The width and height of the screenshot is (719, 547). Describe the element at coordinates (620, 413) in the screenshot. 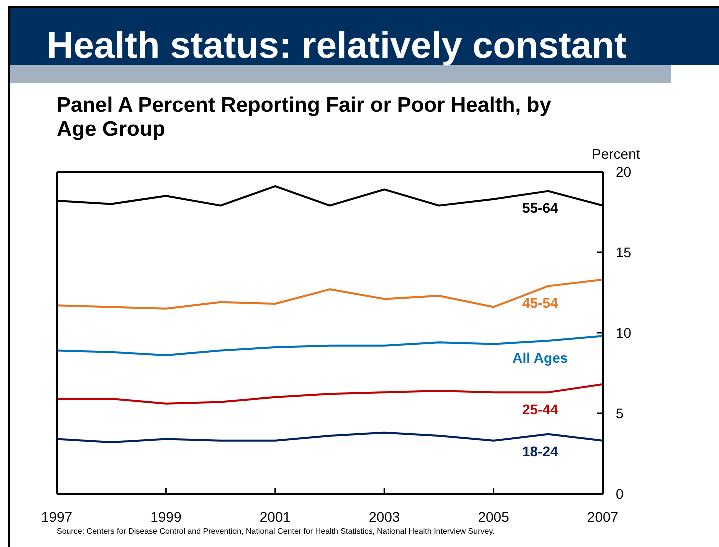

I see `y-tick-label: 5` at that location.